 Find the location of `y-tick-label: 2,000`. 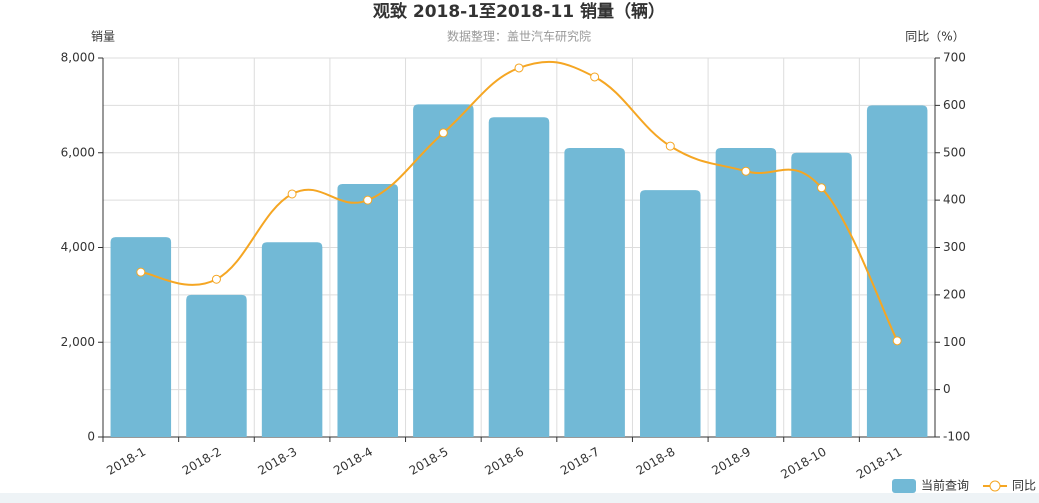

y-tick-label: 2,000 is located at coordinates (78, 342).